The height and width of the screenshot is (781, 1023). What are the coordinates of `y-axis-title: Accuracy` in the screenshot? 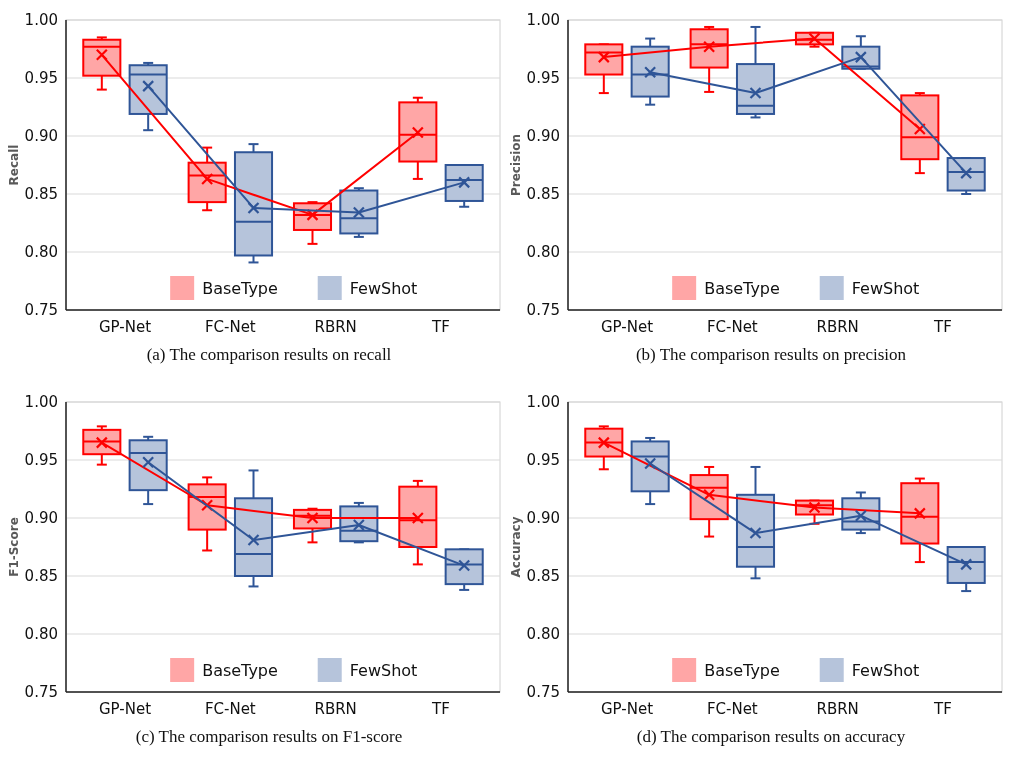 It's located at (516, 547).